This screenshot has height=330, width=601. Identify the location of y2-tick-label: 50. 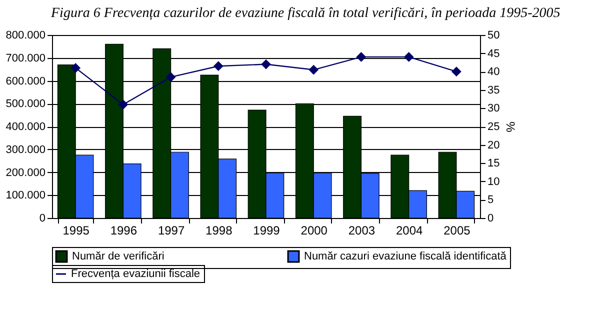
(494, 36).